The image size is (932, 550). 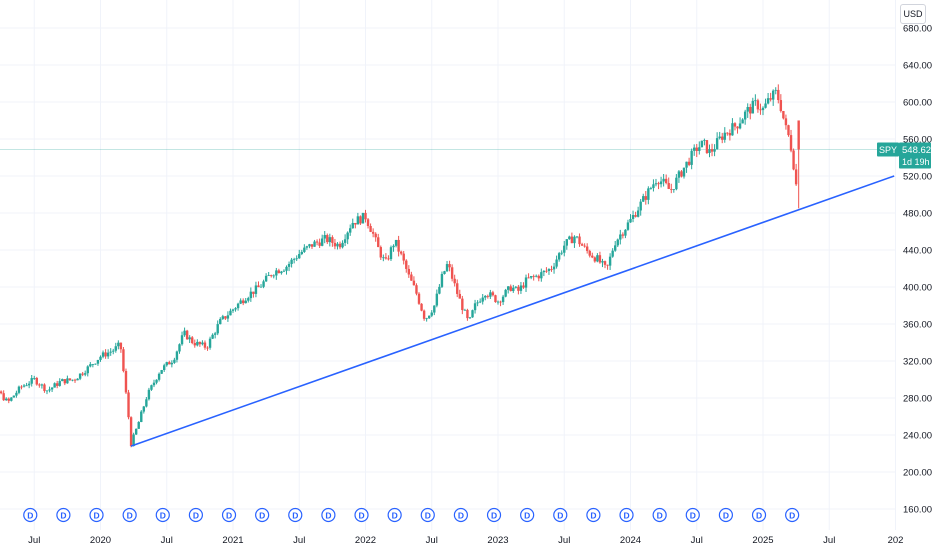 What do you see at coordinates (916, 162) in the screenshot?
I see `svg-text: 1d 19h` at bounding box center [916, 162].